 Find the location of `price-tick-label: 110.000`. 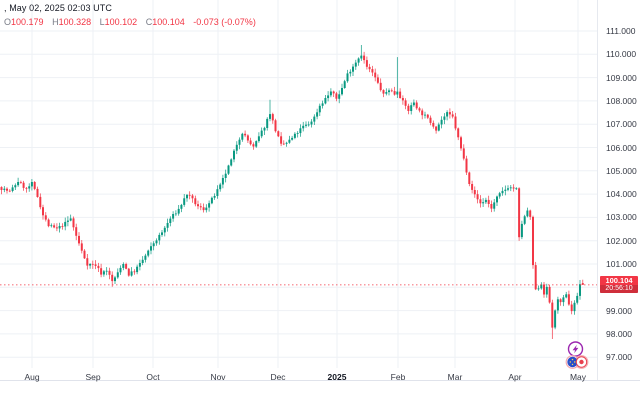

price-tick-label: 110.000 is located at coordinates (621, 54).